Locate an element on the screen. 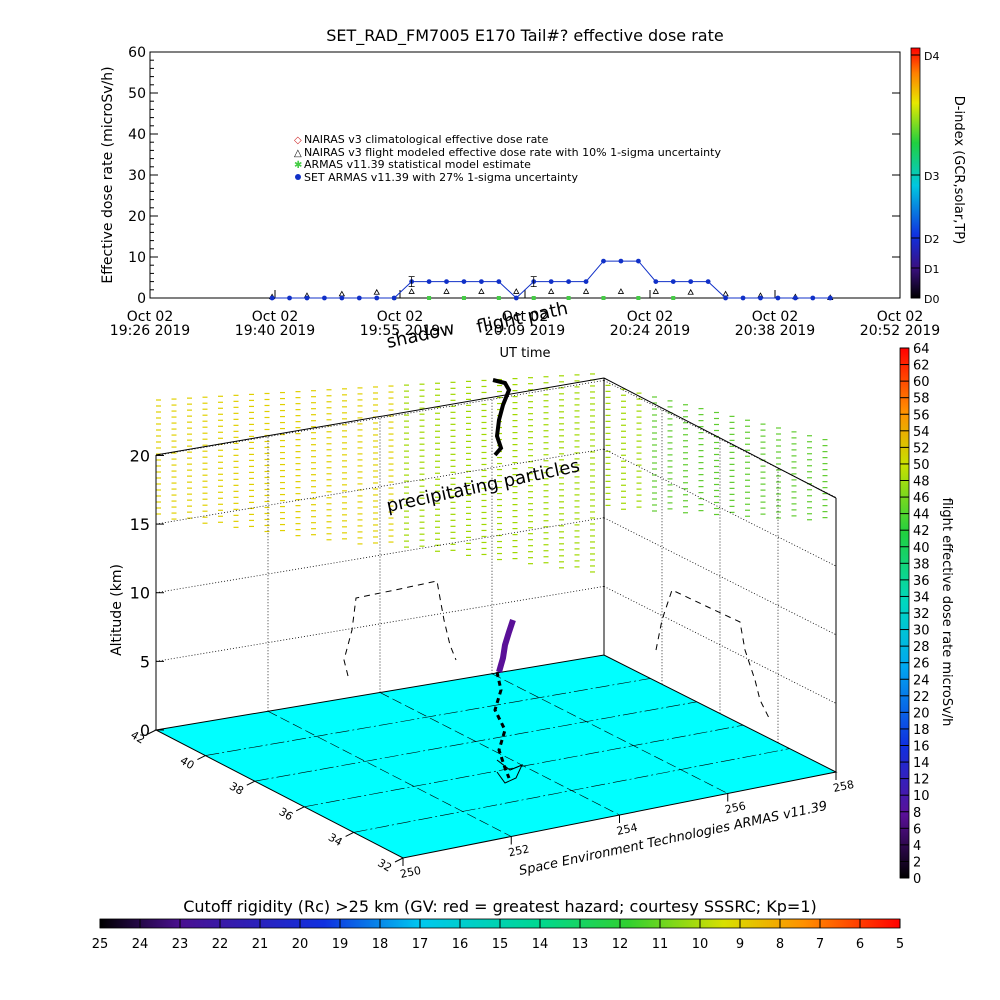 Image resolution: width=1000 pixels, height=1000 pixels. top-x-tick-label-time: 19:26 2019 is located at coordinates (150, 331).